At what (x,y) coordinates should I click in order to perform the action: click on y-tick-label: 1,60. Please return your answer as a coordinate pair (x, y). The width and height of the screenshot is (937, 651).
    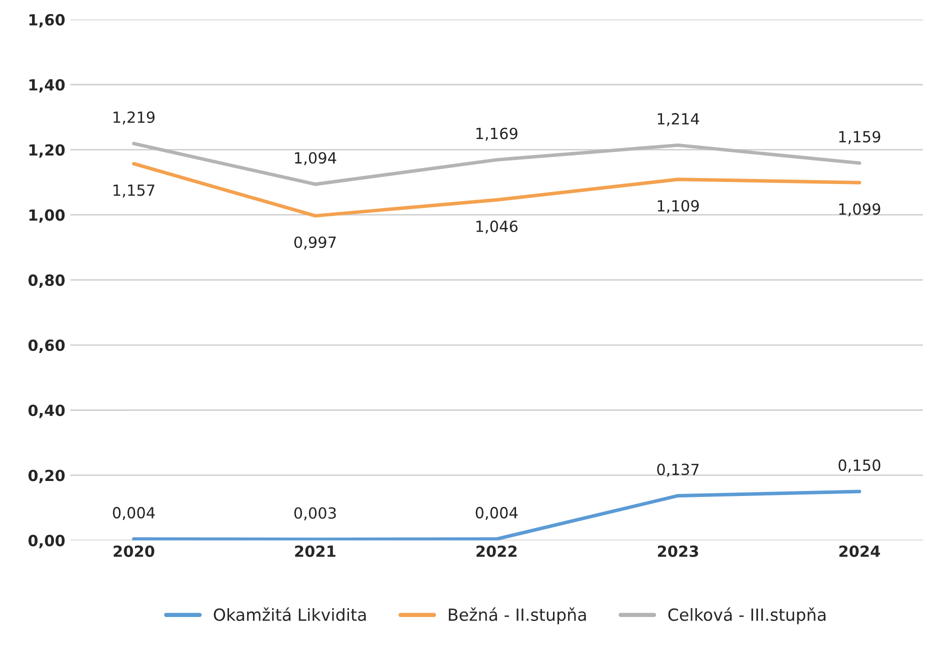
    Looking at the image, I should click on (47, 21).